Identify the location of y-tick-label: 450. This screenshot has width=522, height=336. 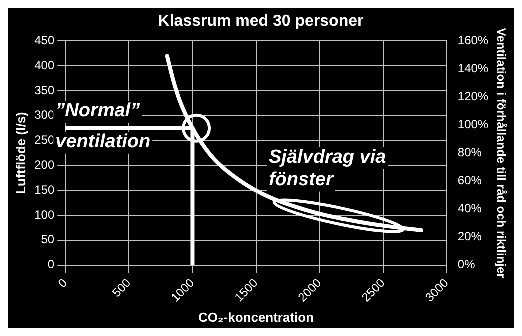
(44, 41).